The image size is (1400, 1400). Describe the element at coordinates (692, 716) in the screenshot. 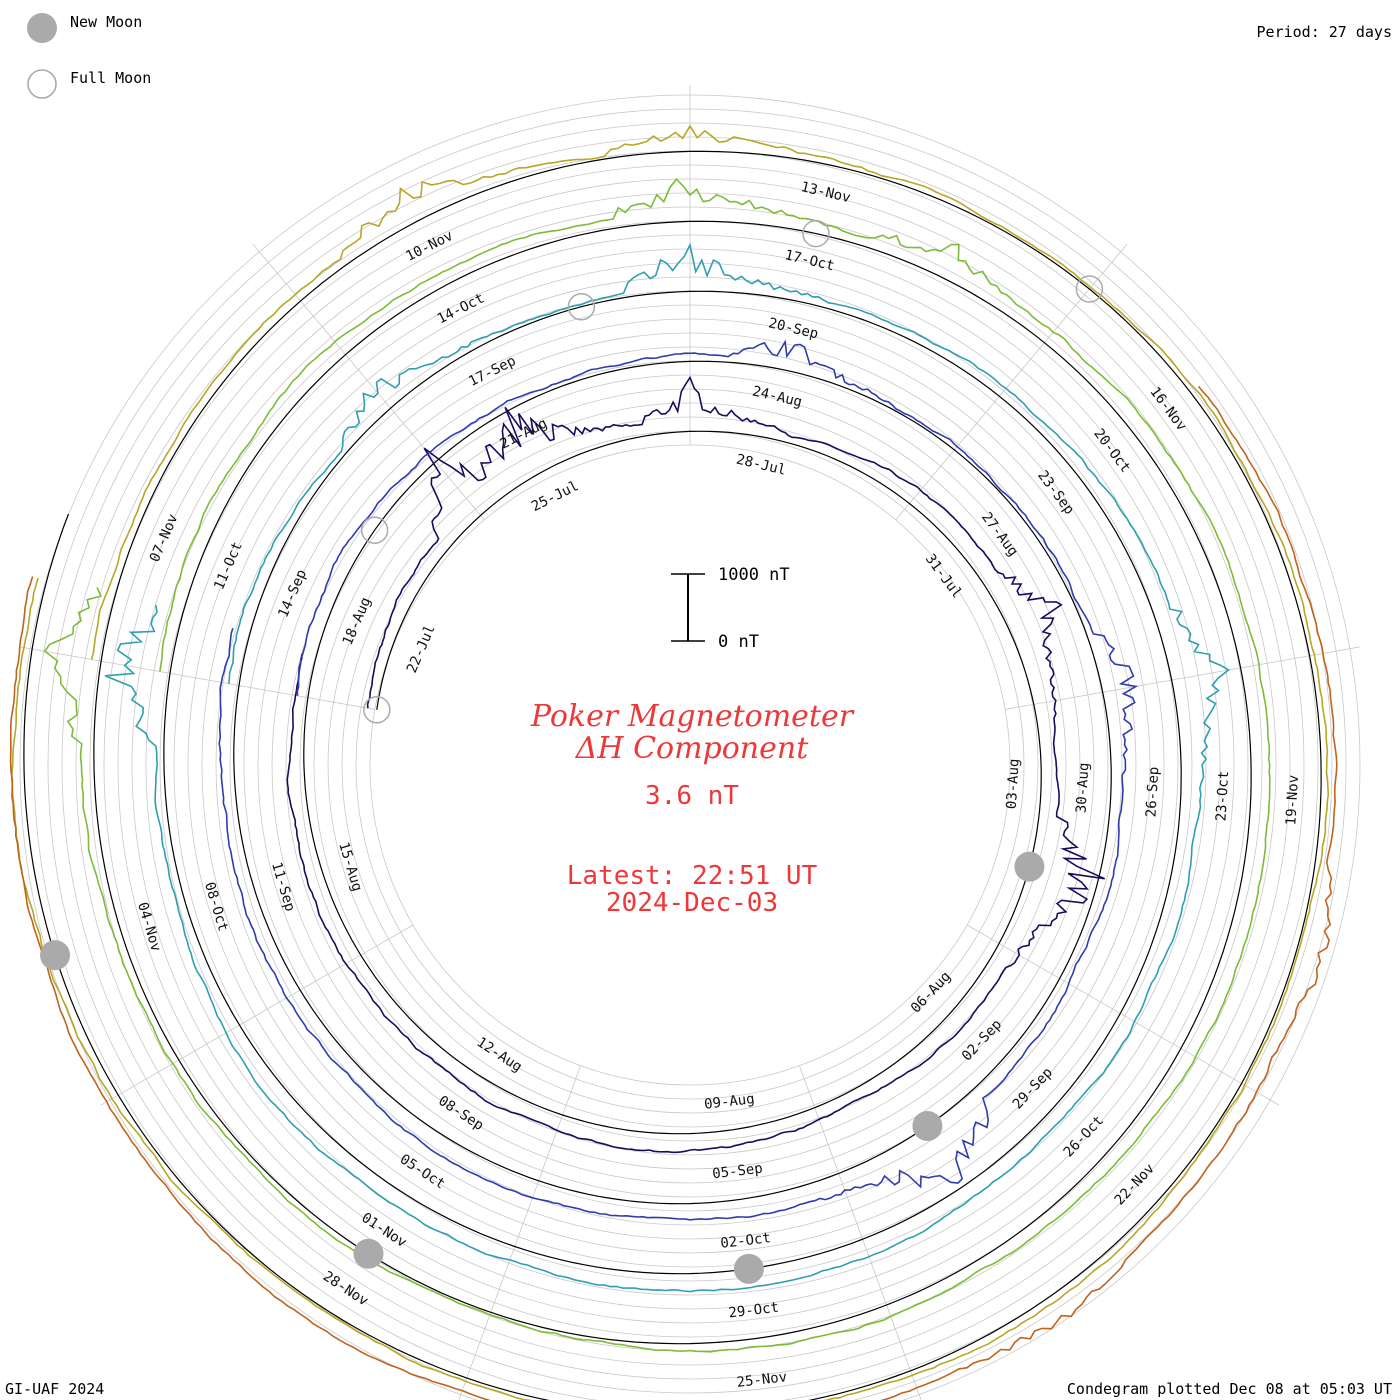

I see `chart-title: Poker Magnetometer` at that location.